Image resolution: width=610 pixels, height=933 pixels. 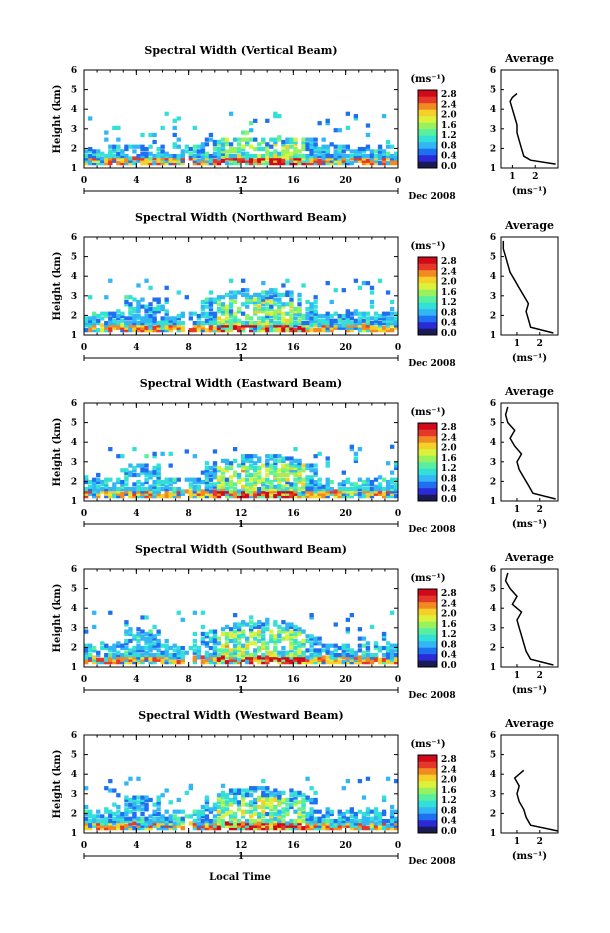 What do you see at coordinates (528, 287) in the screenshot?
I see `average-profile-line` at bounding box center [528, 287].